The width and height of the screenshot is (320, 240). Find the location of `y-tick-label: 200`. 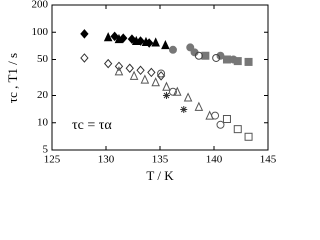

y-tick-label: 200 is located at coordinates (40, 5).